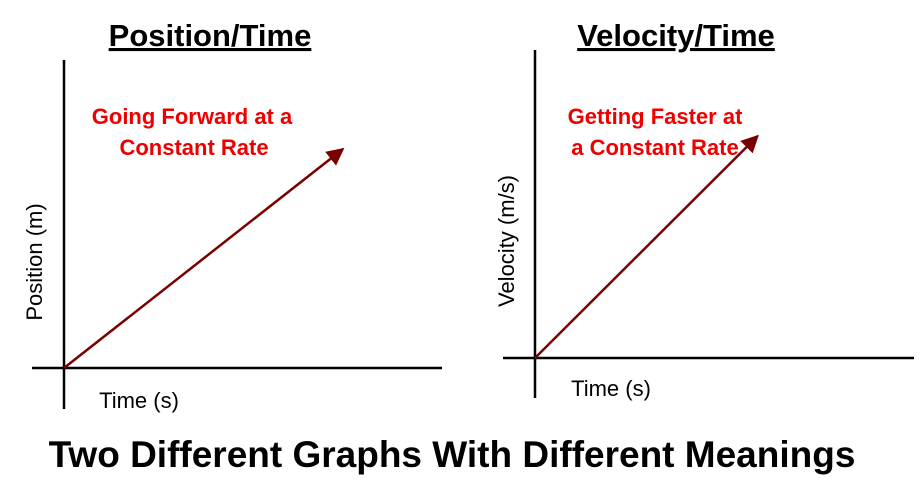  What do you see at coordinates (192, 116) in the screenshot?
I see `position-annotation-line-1: Going Forward at a` at bounding box center [192, 116].